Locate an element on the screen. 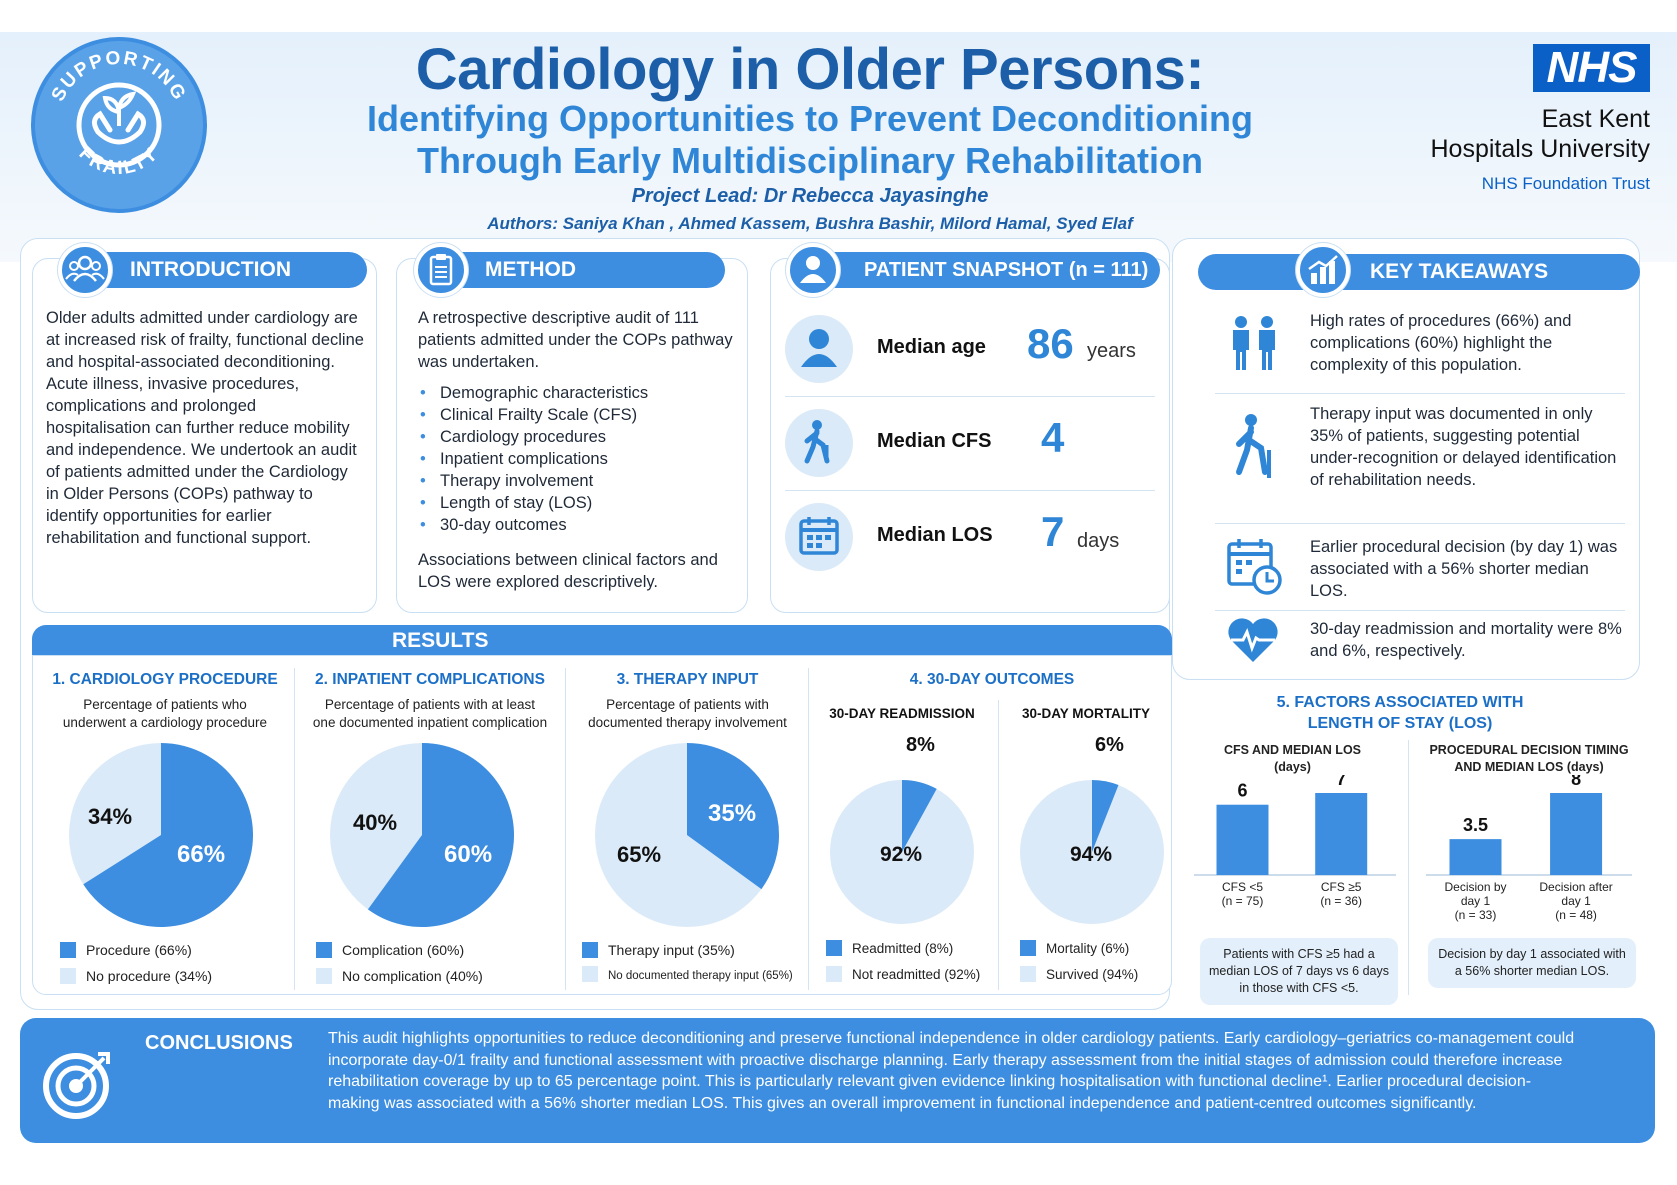 The image size is (1677, 1185). method-item: Clinical Frailty Scale (CFS) is located at coordinates (577, 415).